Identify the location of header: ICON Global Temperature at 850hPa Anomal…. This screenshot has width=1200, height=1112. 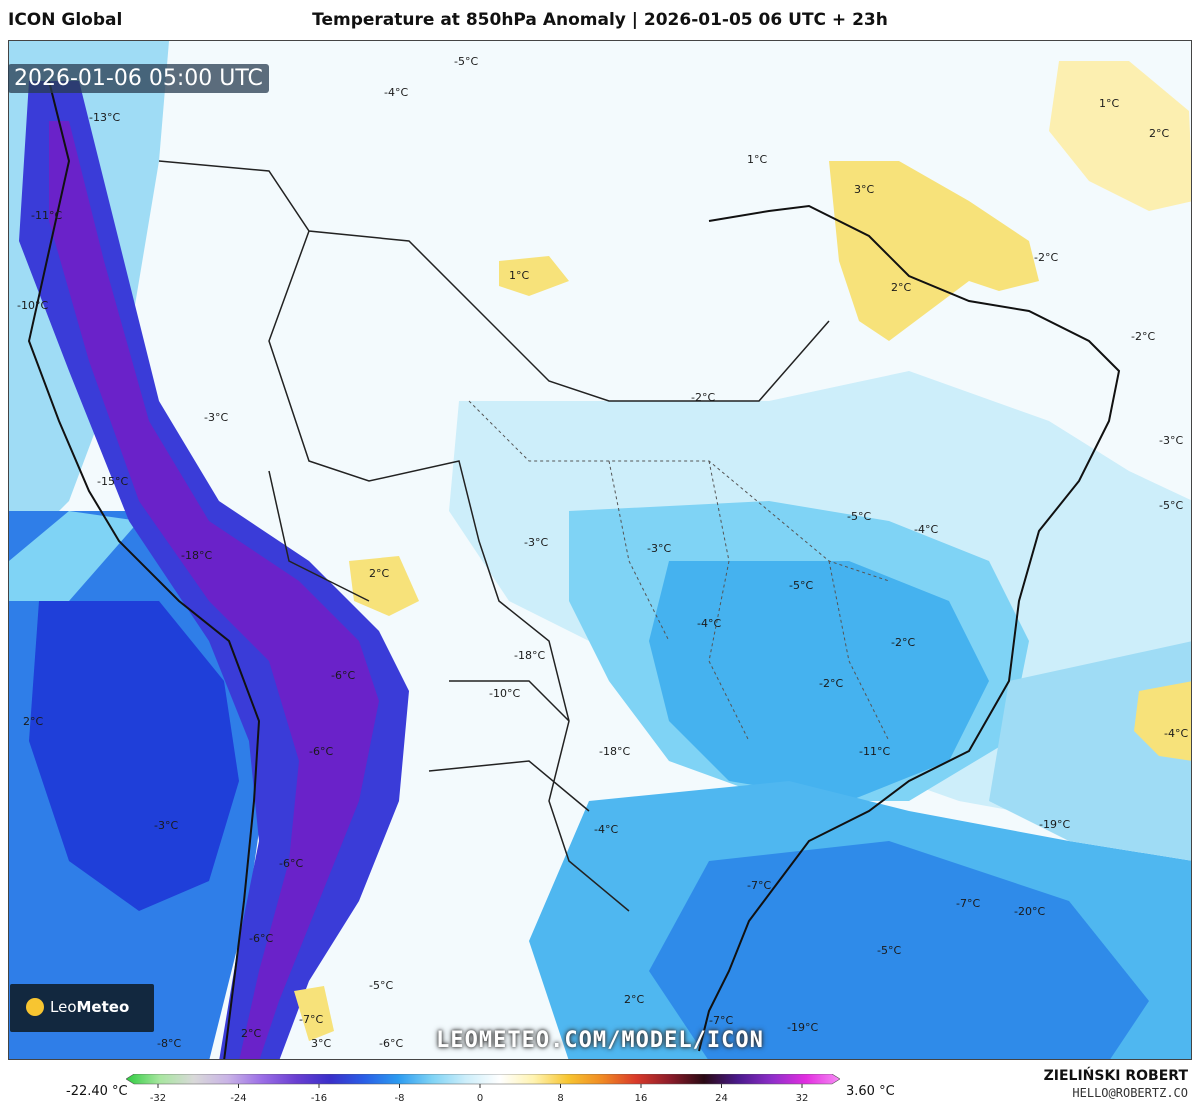
(600, 20).